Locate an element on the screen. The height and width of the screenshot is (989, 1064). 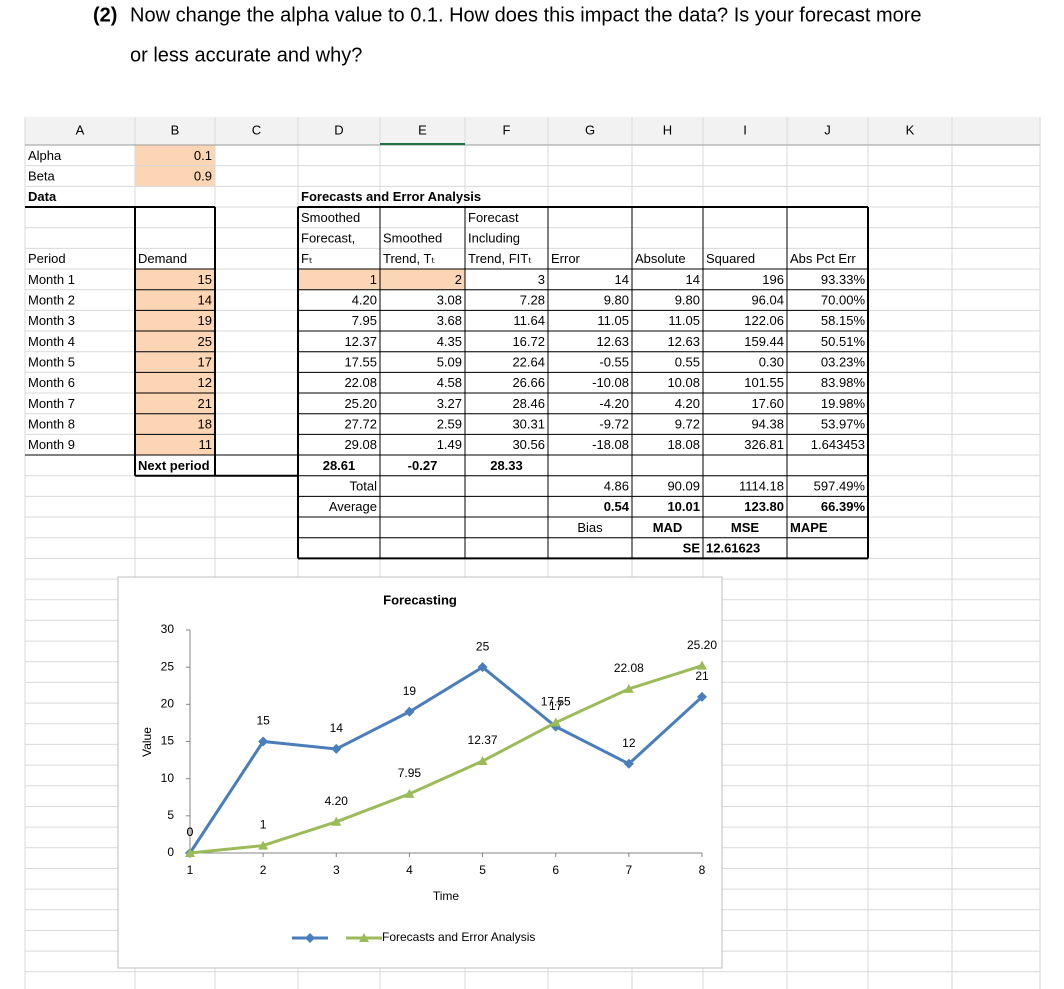
cell-text: 10.01 is located at coordinates (683, 506).